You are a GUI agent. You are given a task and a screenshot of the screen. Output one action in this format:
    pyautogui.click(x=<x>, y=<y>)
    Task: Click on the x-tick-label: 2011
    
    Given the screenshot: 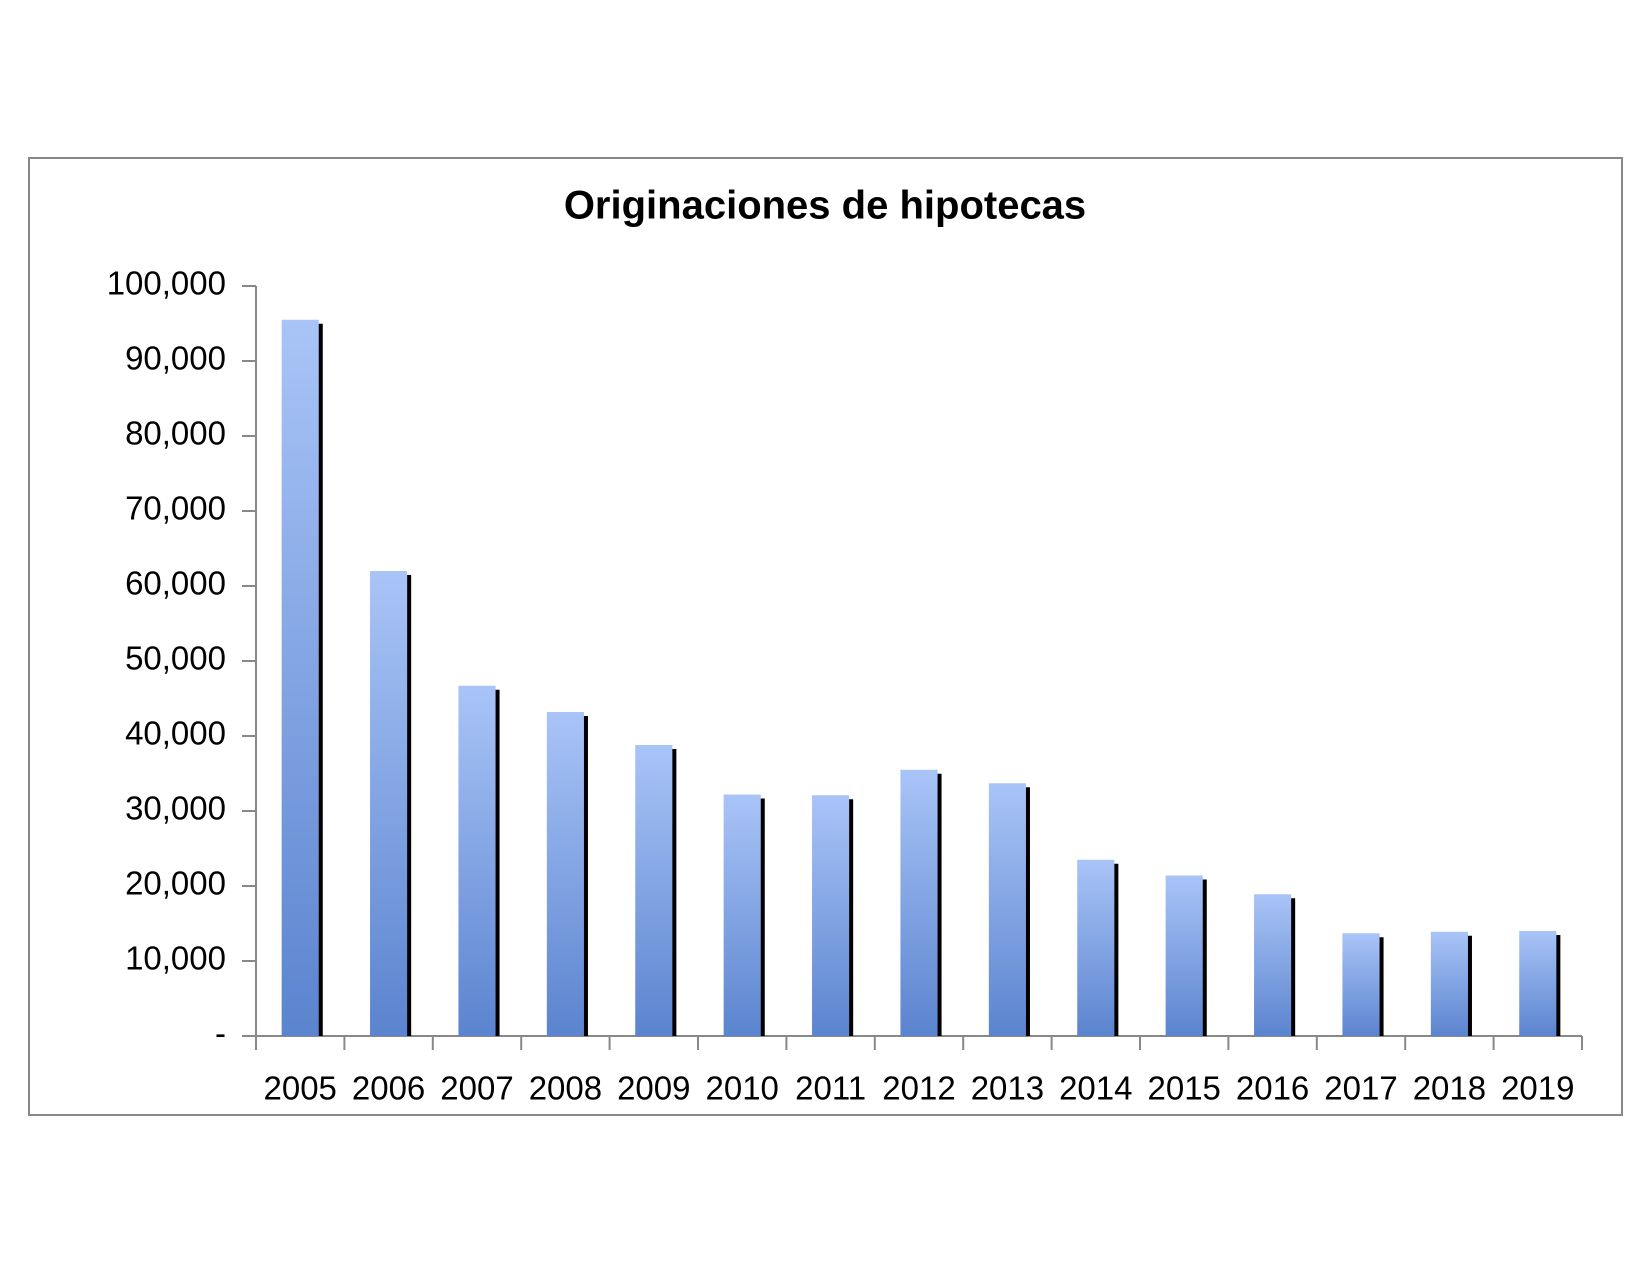 What is the action you would take?
    pyautogui.click(x=830, y=1088)
    